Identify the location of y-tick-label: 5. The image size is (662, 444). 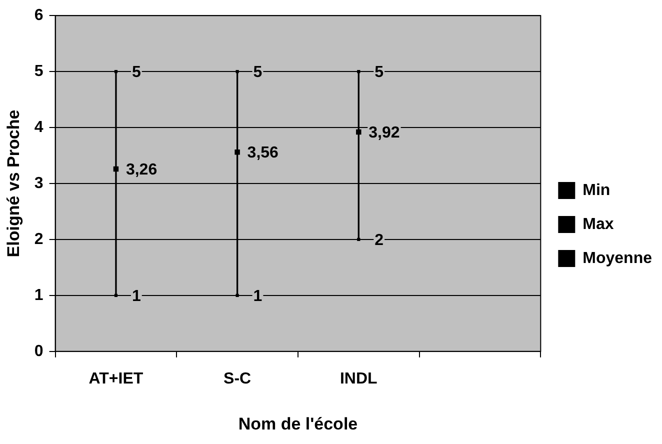
(39, 71).